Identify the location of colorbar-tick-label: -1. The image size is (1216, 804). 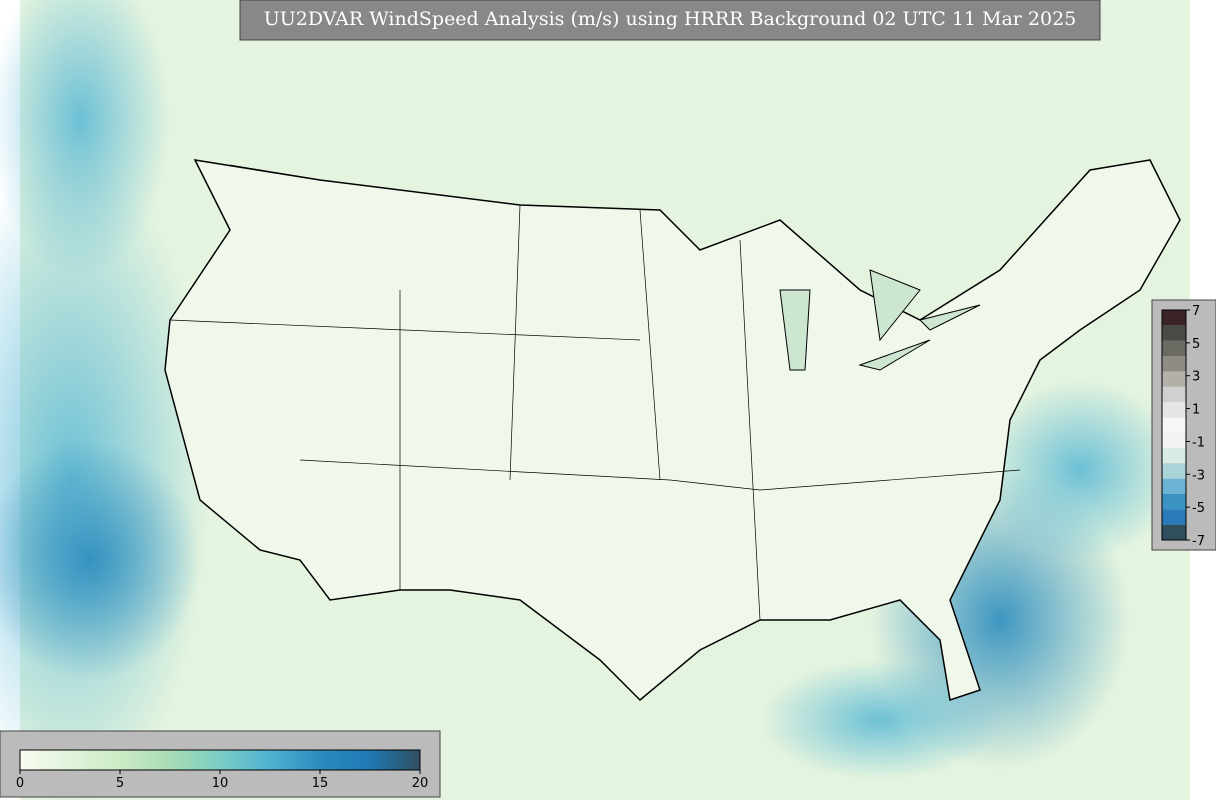
(1198, 442).